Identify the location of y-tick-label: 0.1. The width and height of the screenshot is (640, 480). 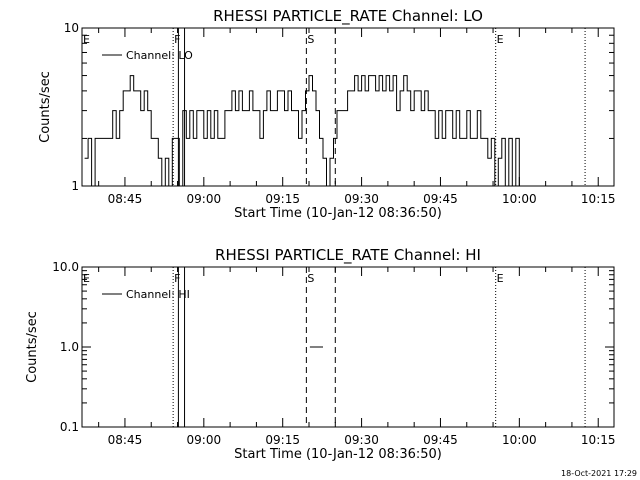
(69, 427).